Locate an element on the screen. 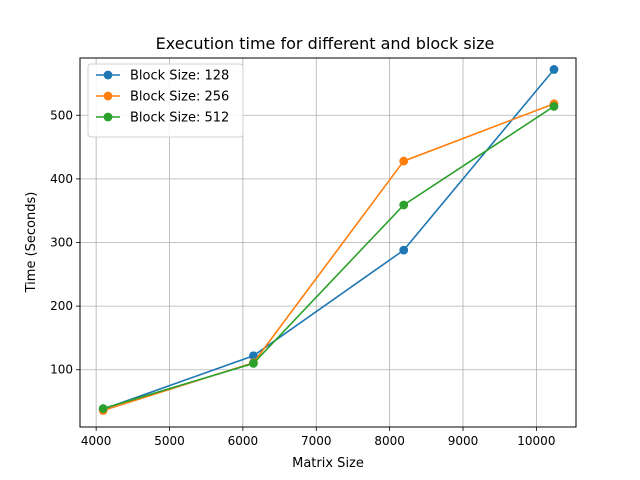  x-axis-label: Matrix Size is located at coordinates (328, 463).